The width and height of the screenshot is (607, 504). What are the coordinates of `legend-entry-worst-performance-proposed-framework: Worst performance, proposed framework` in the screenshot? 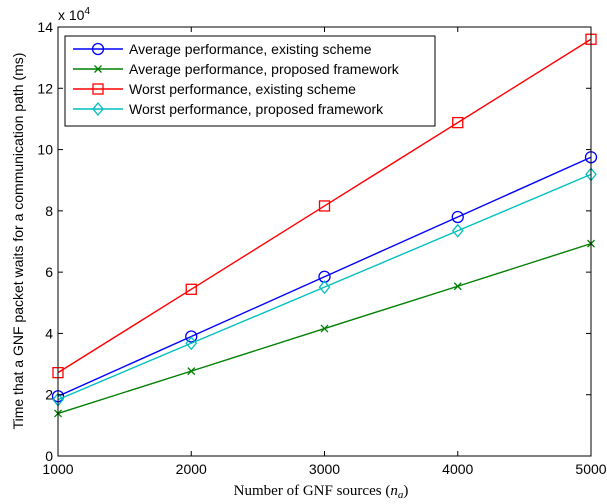 It's located at (228, 109).